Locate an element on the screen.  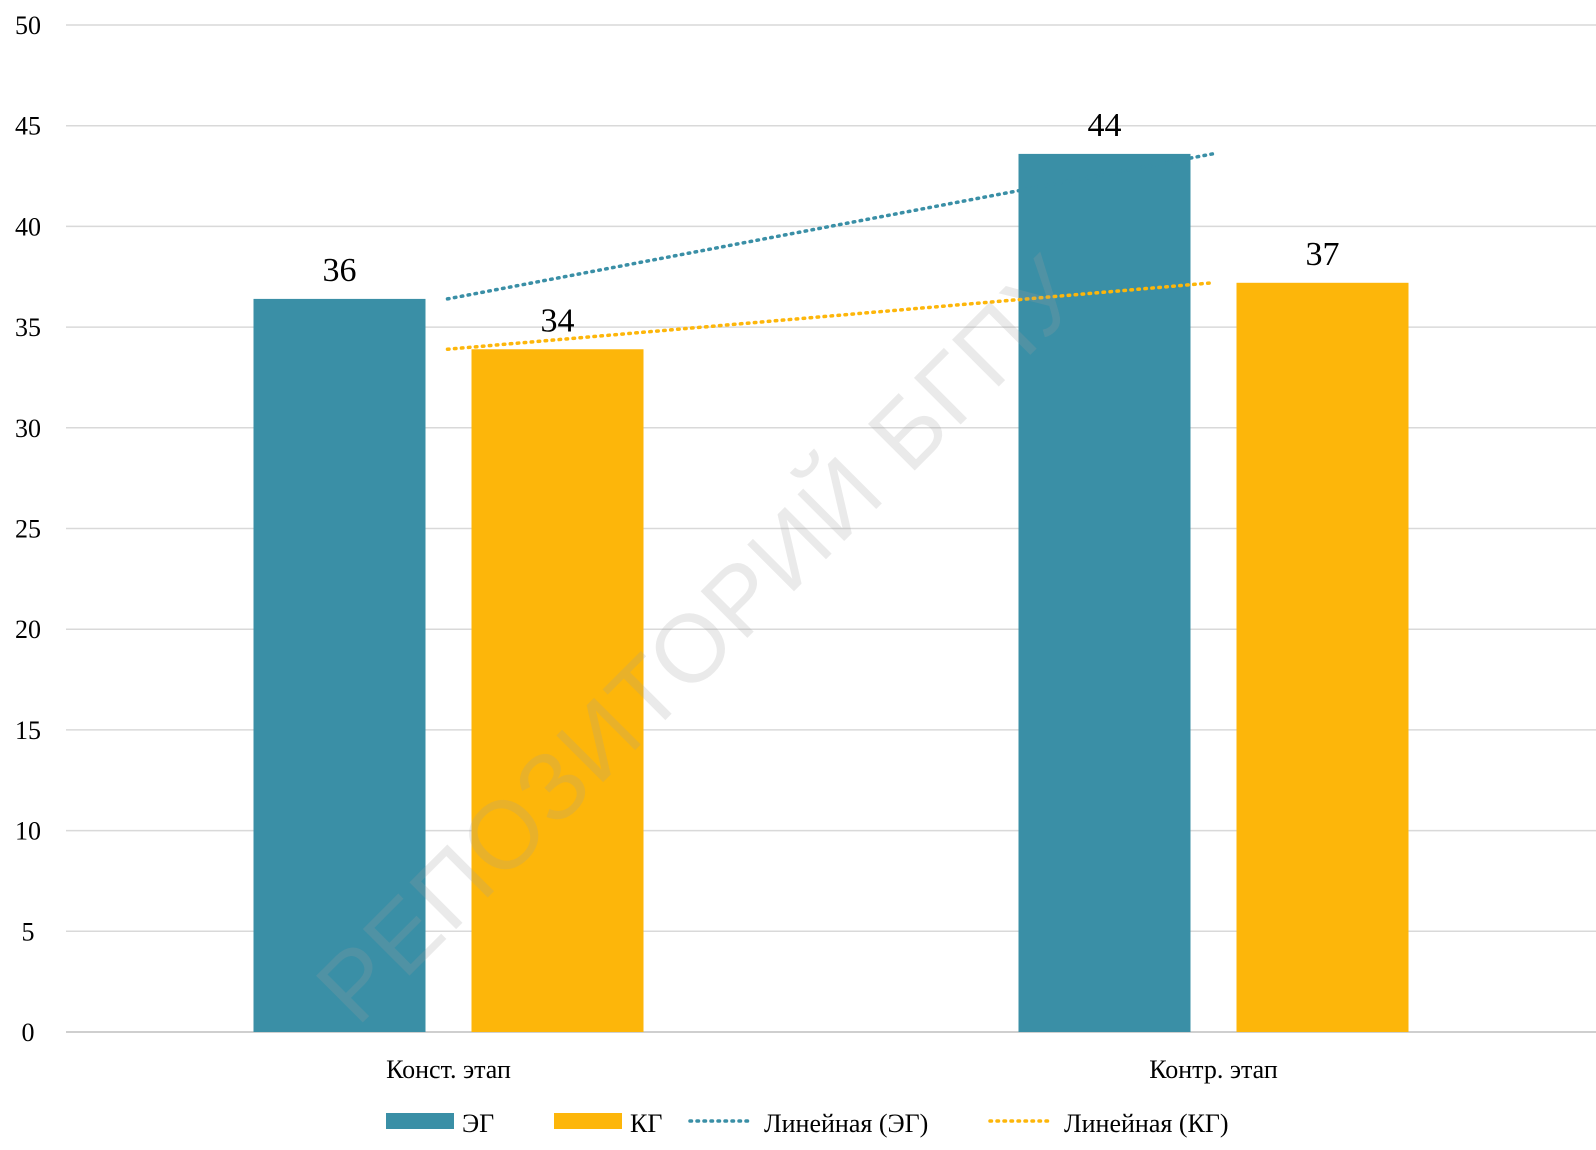
legend-label: ЭГ is located at coordinates (478, 1123).